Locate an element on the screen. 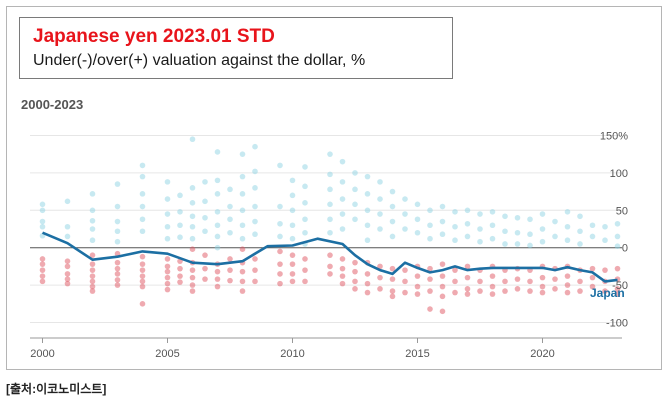  period-label: 2000-2023 is located at coordinates (52, 104).